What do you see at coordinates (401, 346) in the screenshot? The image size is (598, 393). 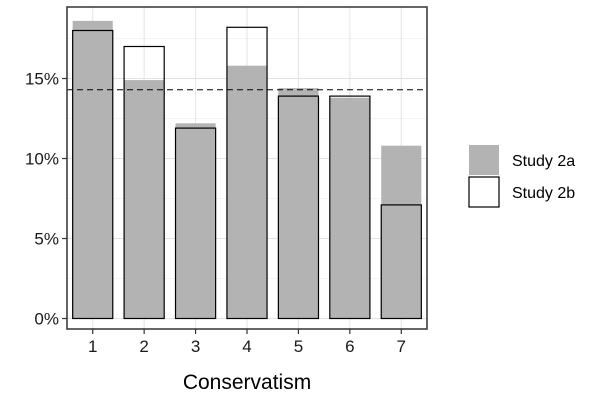 I see `x-tick-label: 7` at bounding box center [401, 346].